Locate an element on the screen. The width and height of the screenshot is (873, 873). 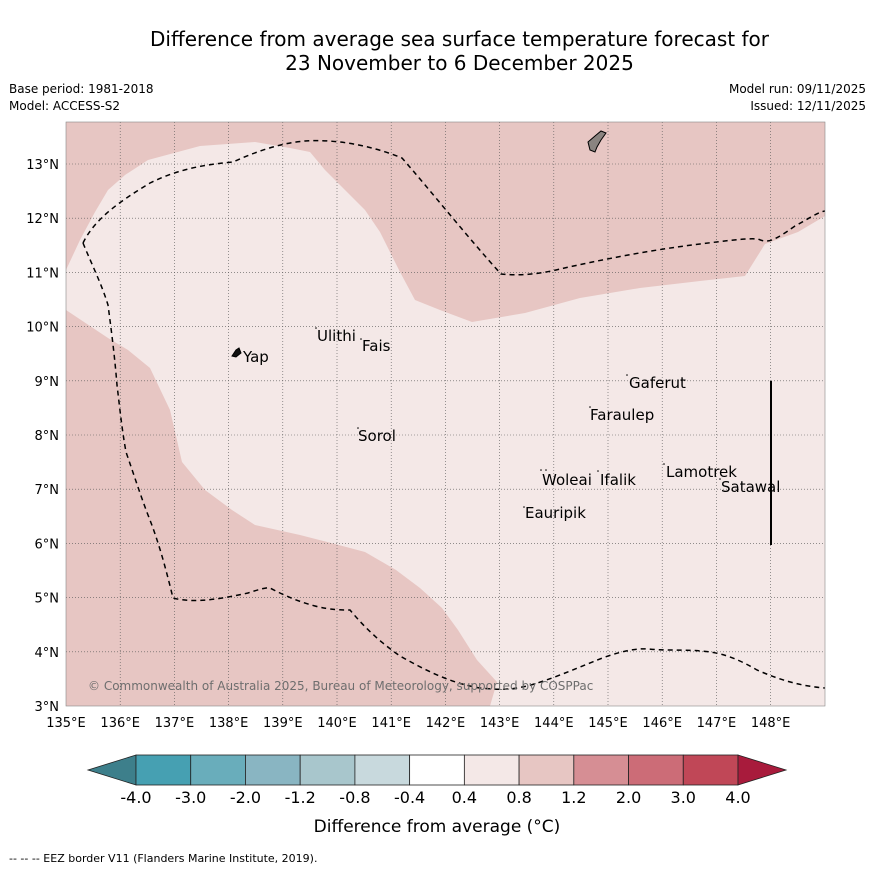
colorbar-extend-low is located at coordinates (111, 770).